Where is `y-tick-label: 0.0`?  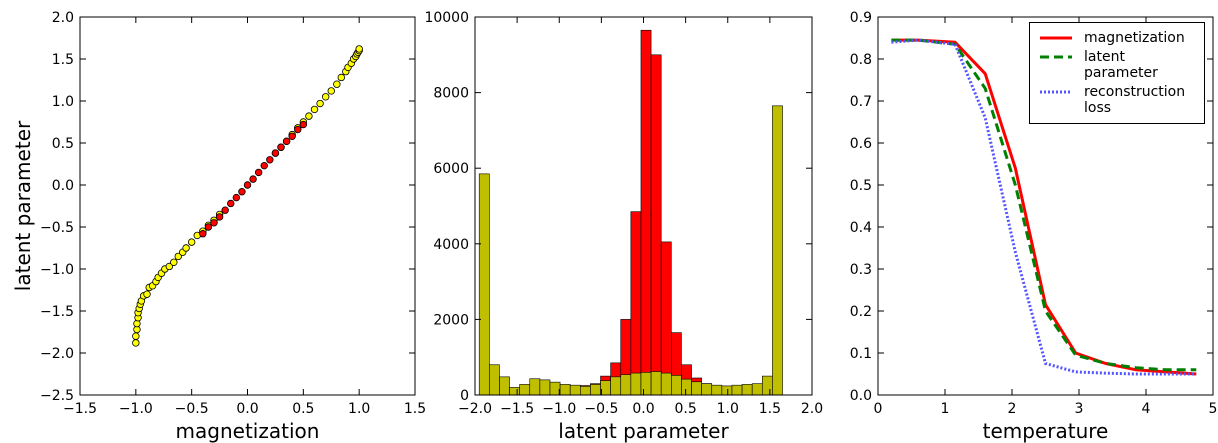
y-tick-label: 0.0 is located at coordinates (63, 186).